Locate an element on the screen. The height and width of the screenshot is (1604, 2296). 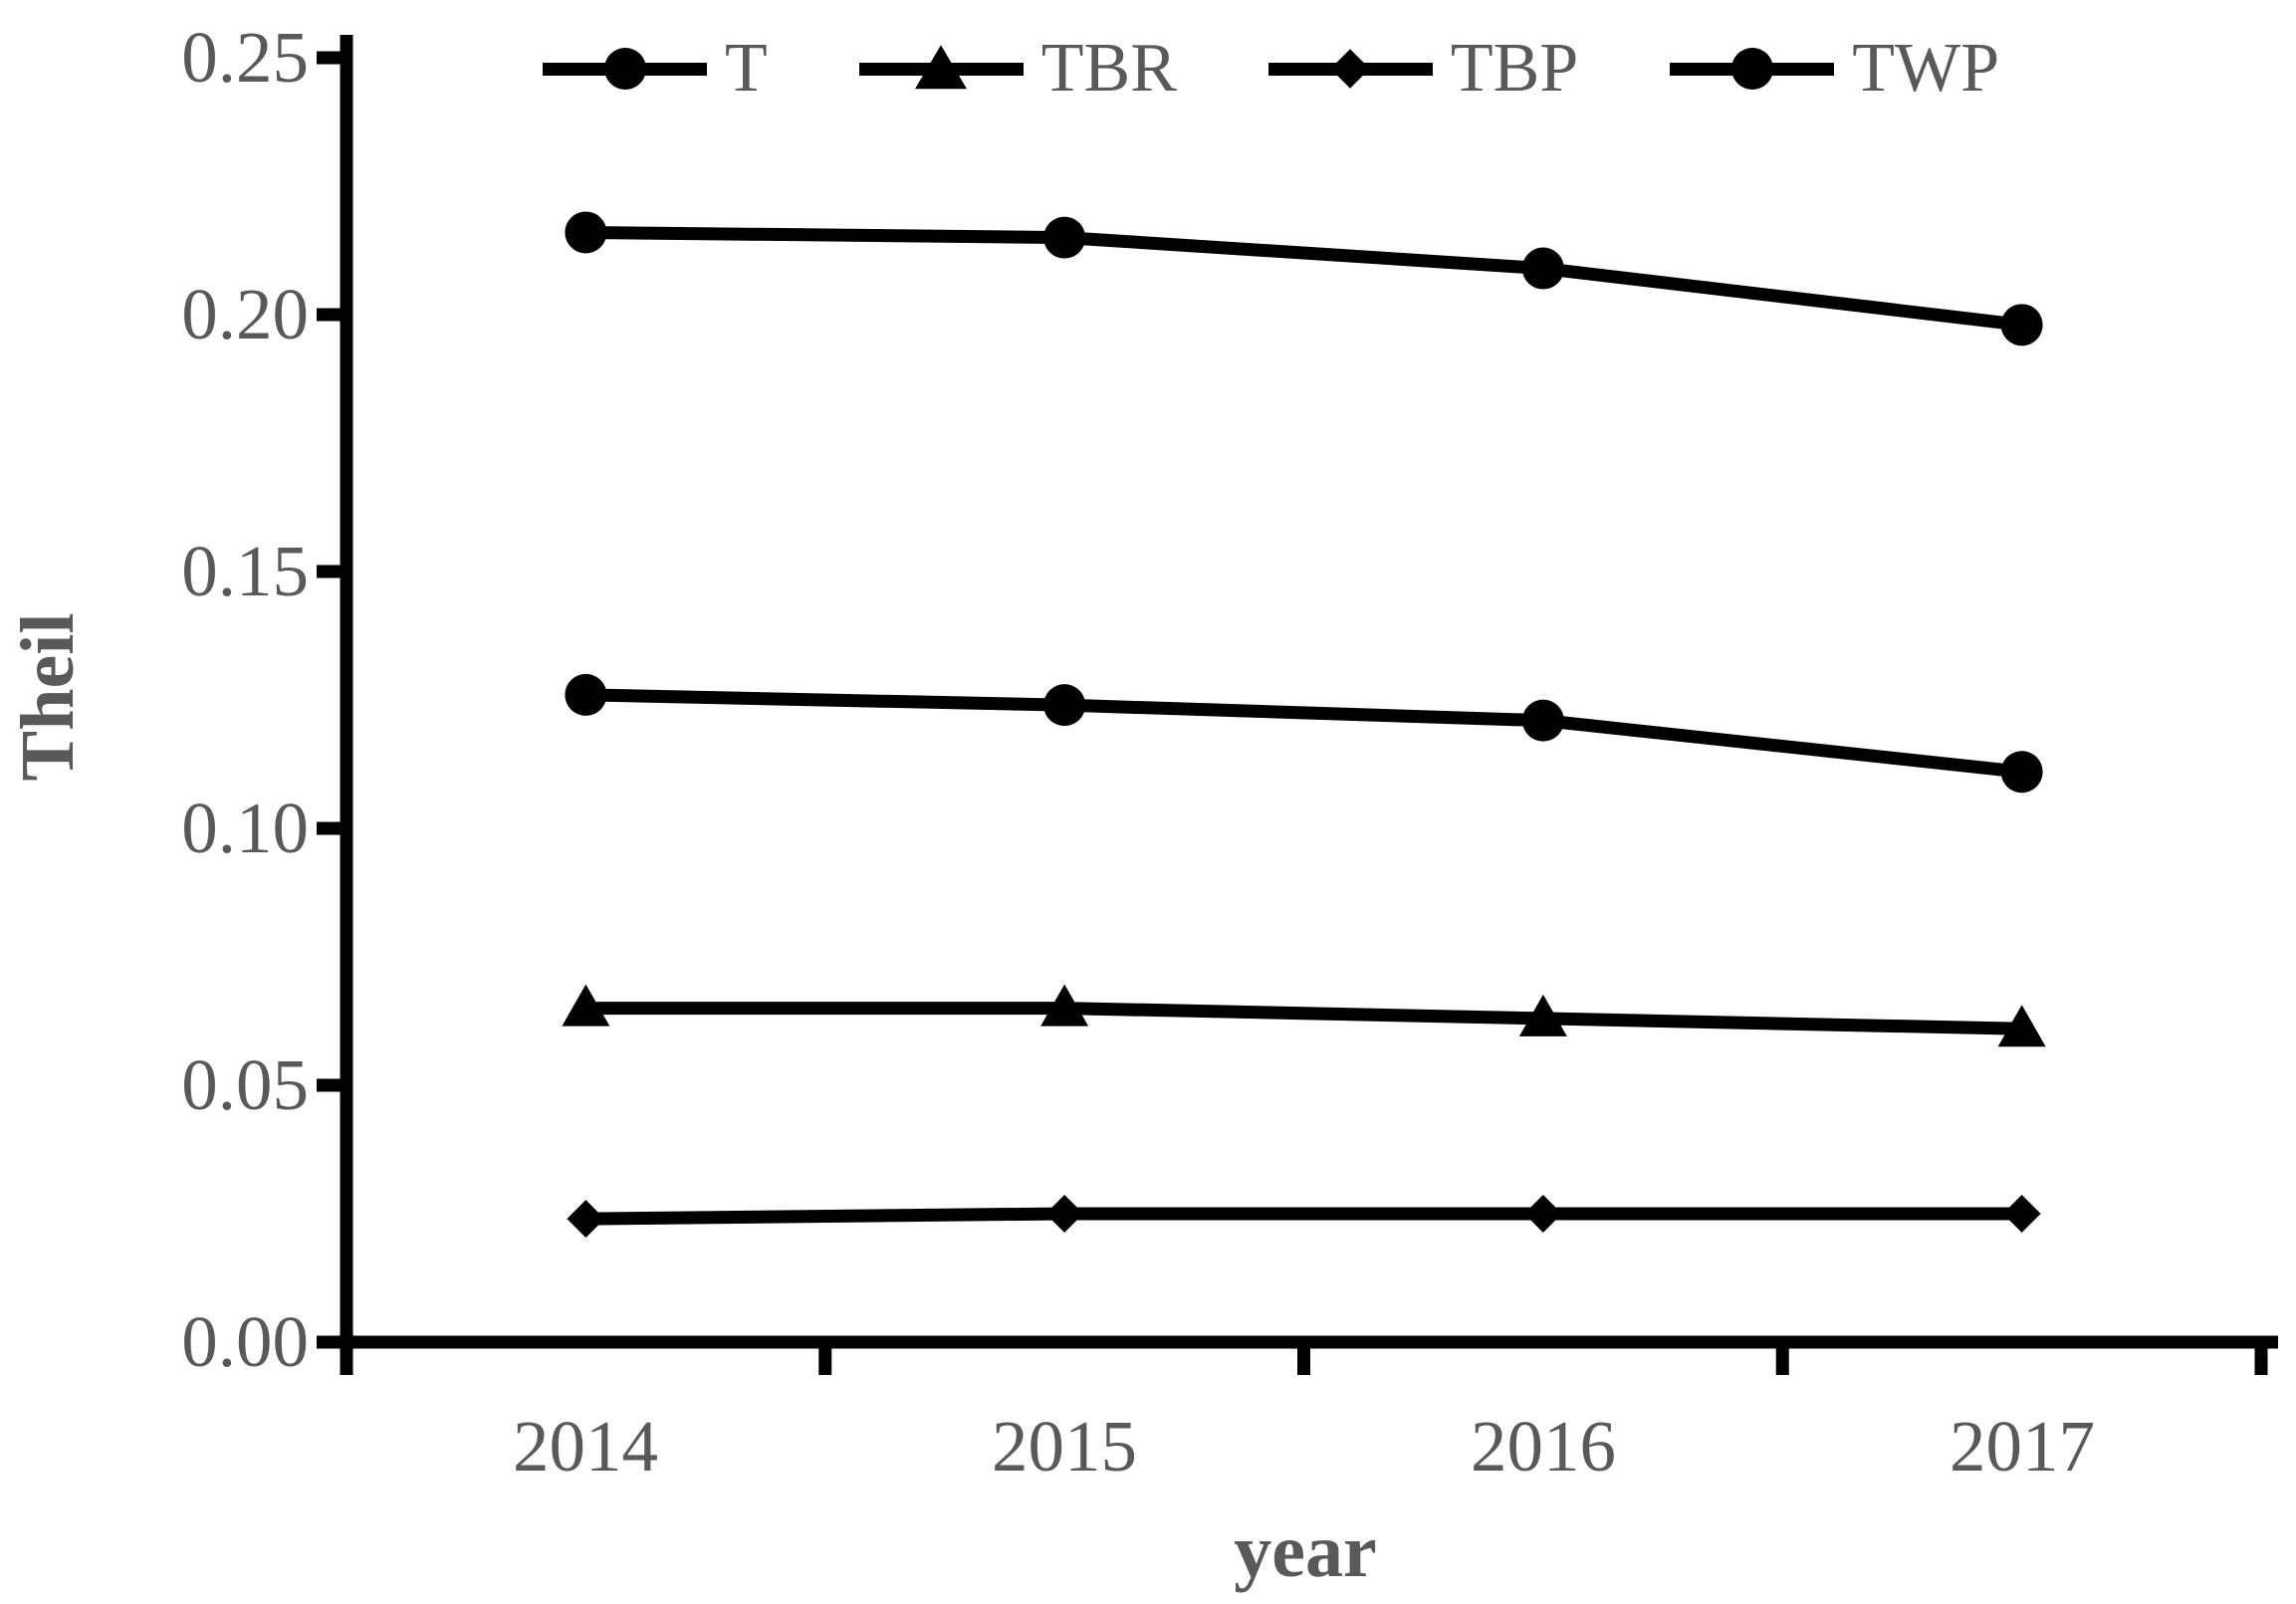
series-line-tbp is located at coordinates (1303, 1216).